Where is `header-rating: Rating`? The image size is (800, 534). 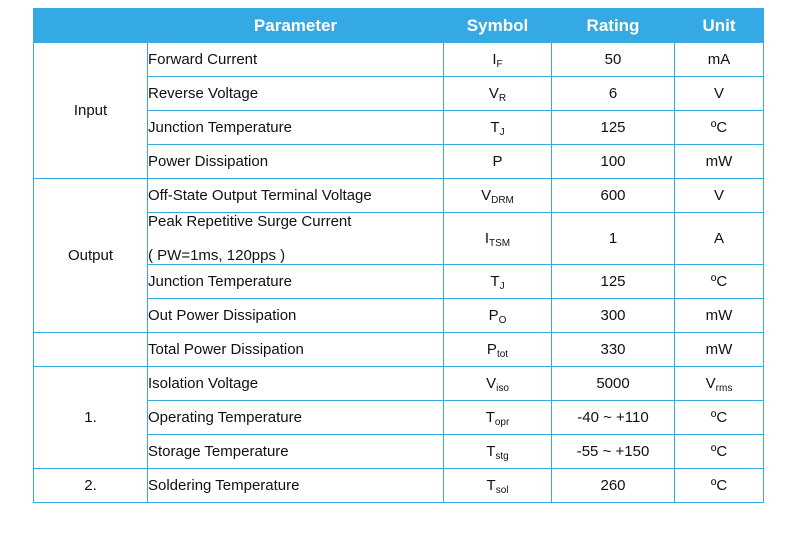
header-rating: Rating is located at coordinates (613, 25).